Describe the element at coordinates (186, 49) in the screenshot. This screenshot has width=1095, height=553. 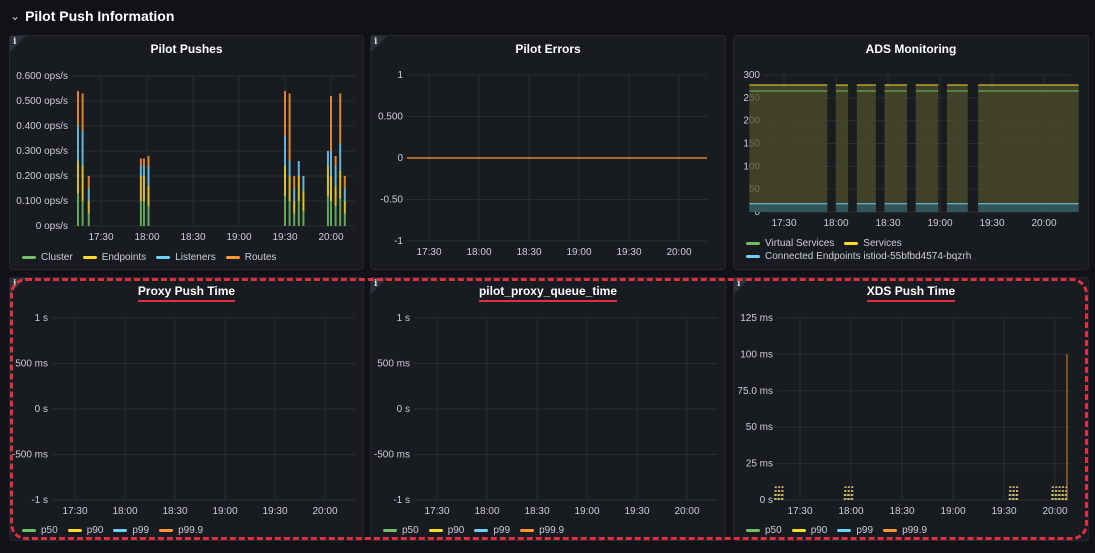
I see `panel-title: Pilot Pushes` at that location.